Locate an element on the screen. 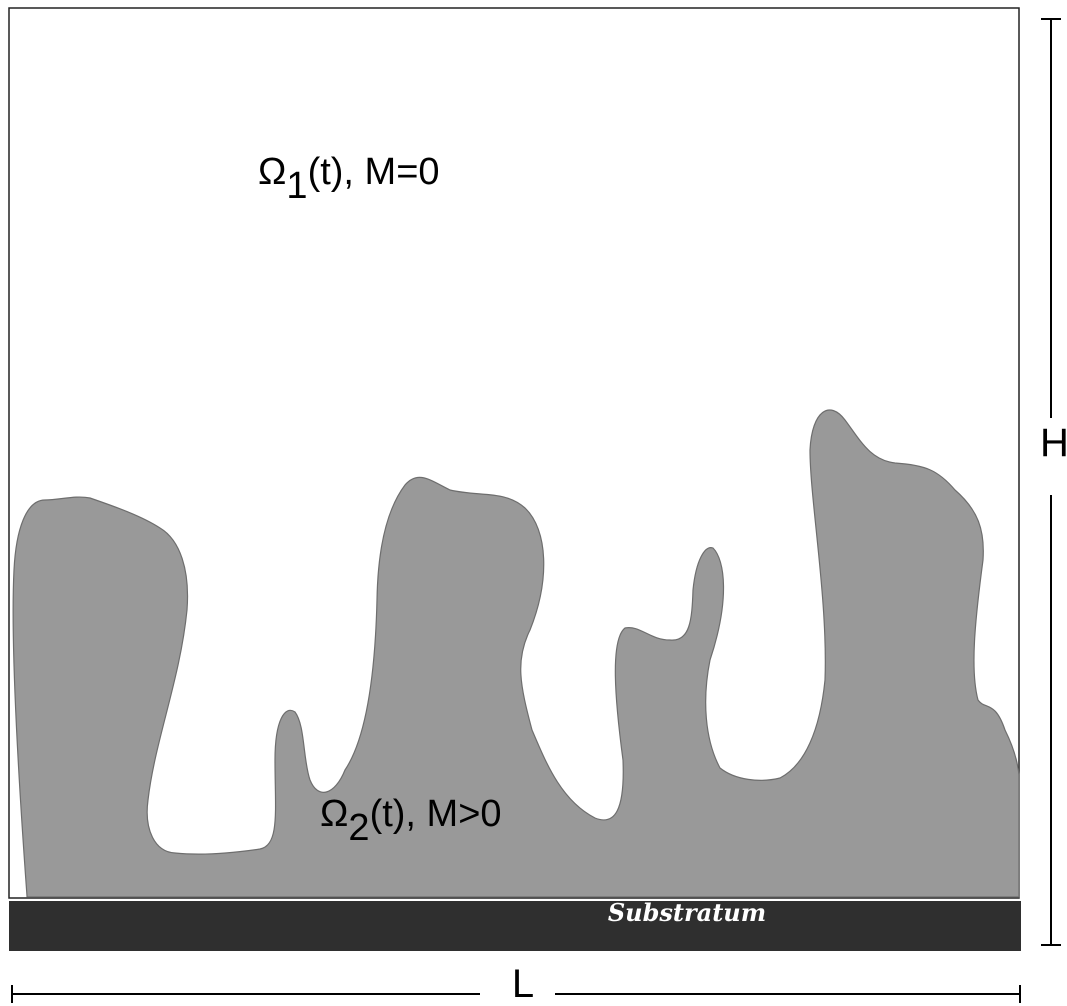 Image resolution: width=1067 pixels, height=1006 pixels. omega2-label: Ω2(t), M>0 is located at coordinates (411, 821).